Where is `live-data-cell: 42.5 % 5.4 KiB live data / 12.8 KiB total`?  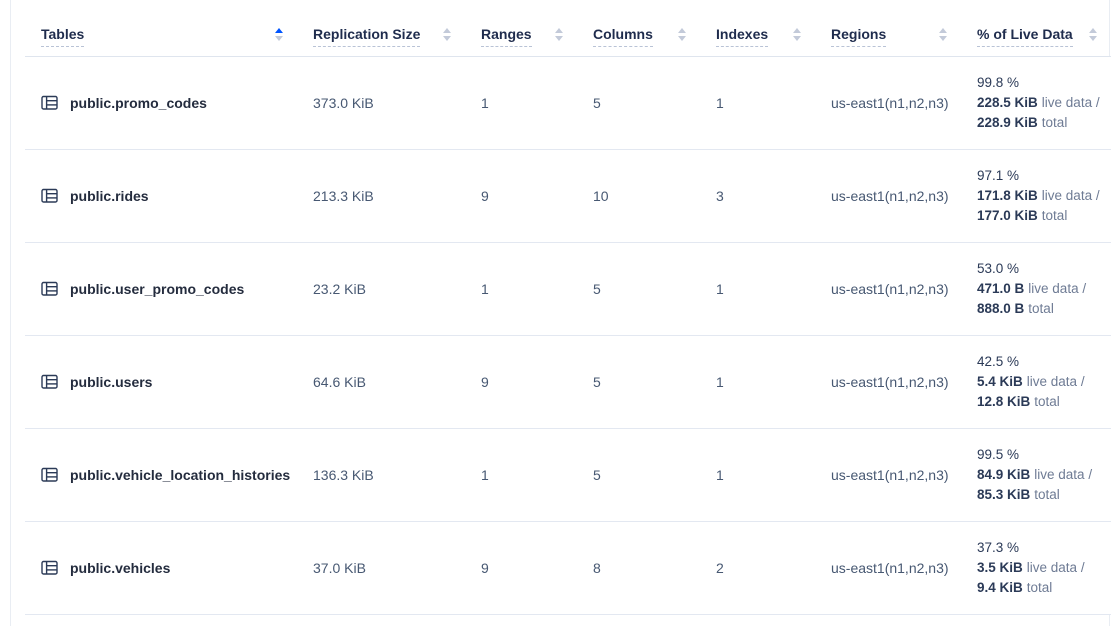
live-data-cell: 42.5 % 5.4 KiB live data / 12.8 KiB total is located at coordinates (1036, 382).